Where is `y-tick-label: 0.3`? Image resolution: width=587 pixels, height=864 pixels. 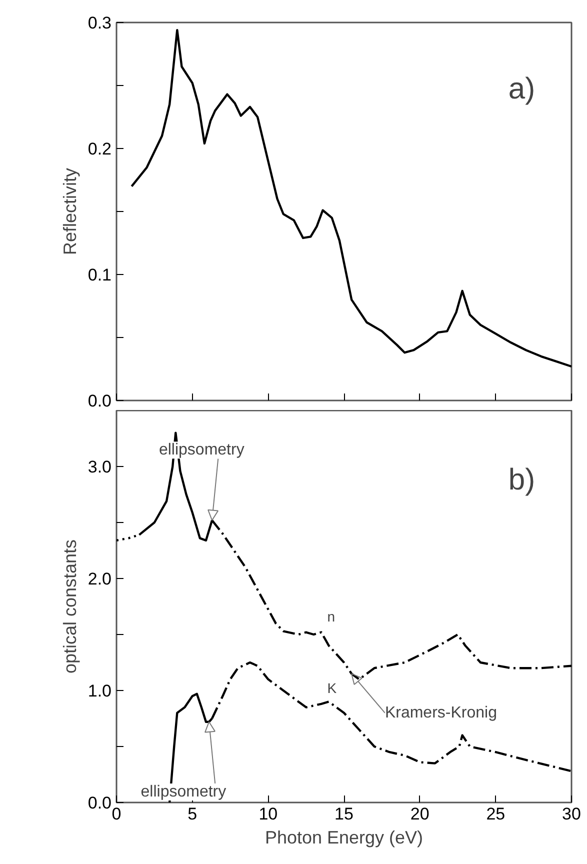
y-tick-label: 0.3 is located at coordinates (100, 23).